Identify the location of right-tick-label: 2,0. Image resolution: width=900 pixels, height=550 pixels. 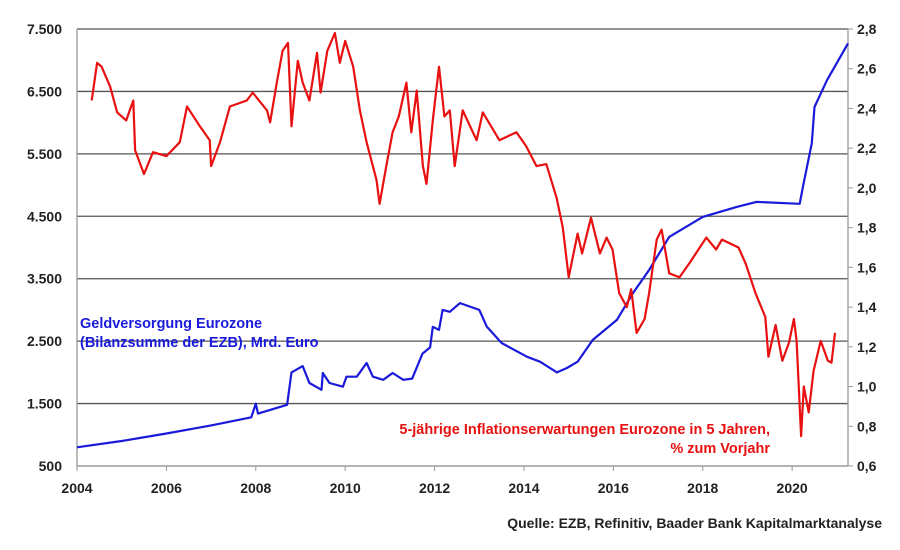
(867, 188).